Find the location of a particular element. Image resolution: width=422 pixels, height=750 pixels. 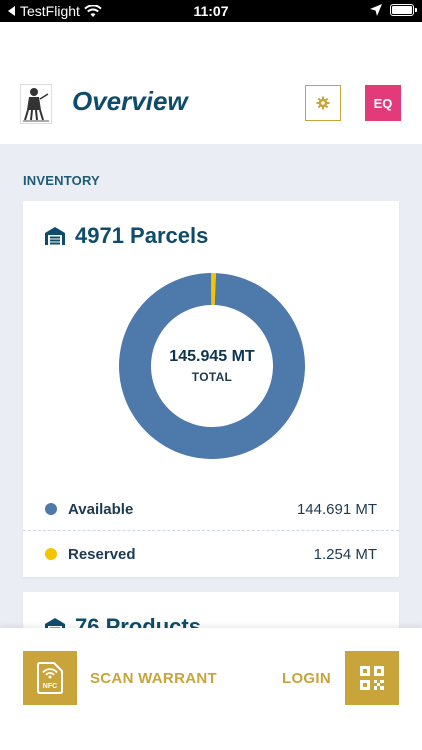

legend-amount: 1.254 MT is located at coordinates (345, 554).